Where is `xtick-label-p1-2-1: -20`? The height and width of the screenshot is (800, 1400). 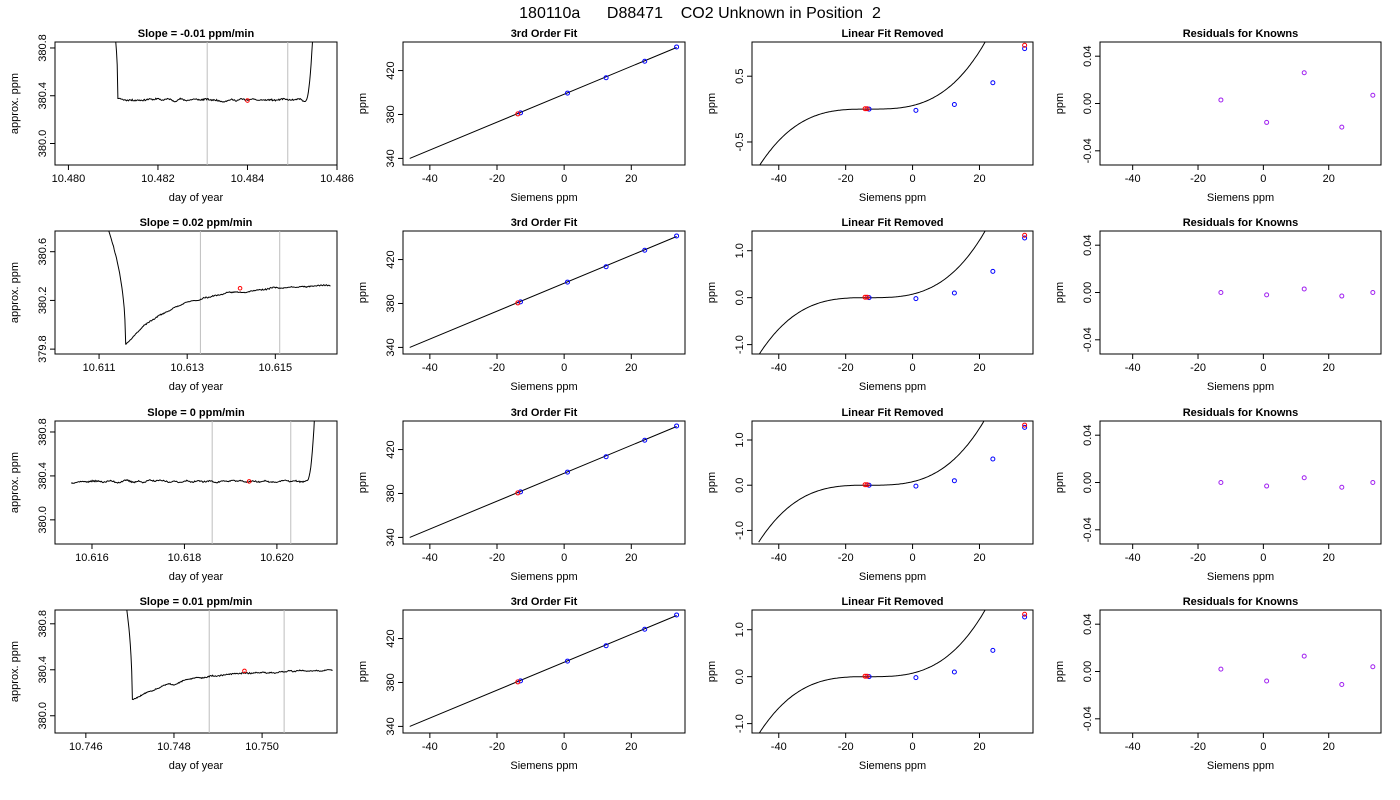 xtick-label-p1-2-1: -20 is located at coordinates (497, 179).